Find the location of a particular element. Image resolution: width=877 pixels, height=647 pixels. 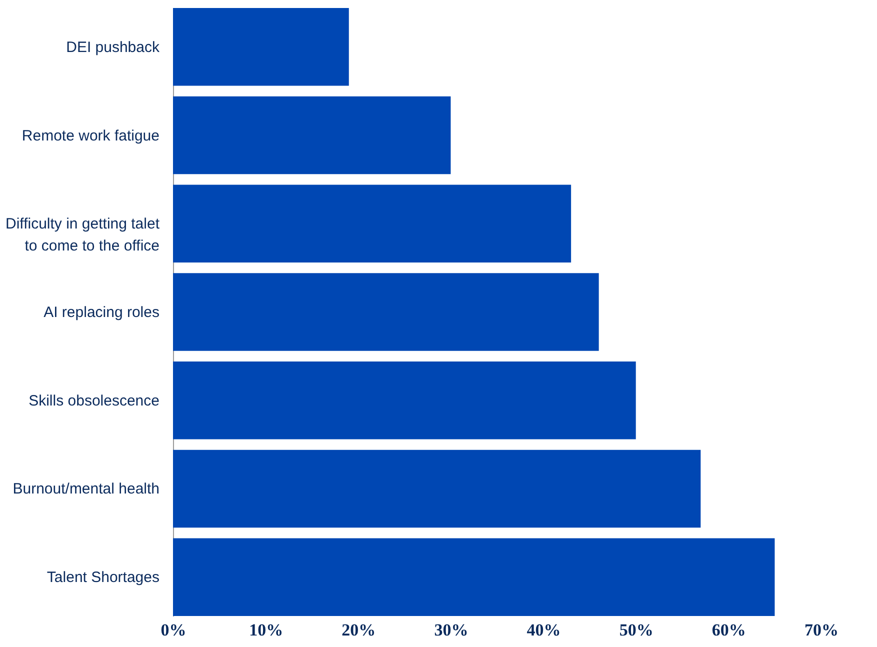

x-tick-label: 50% is located at coordinates (636, 630).